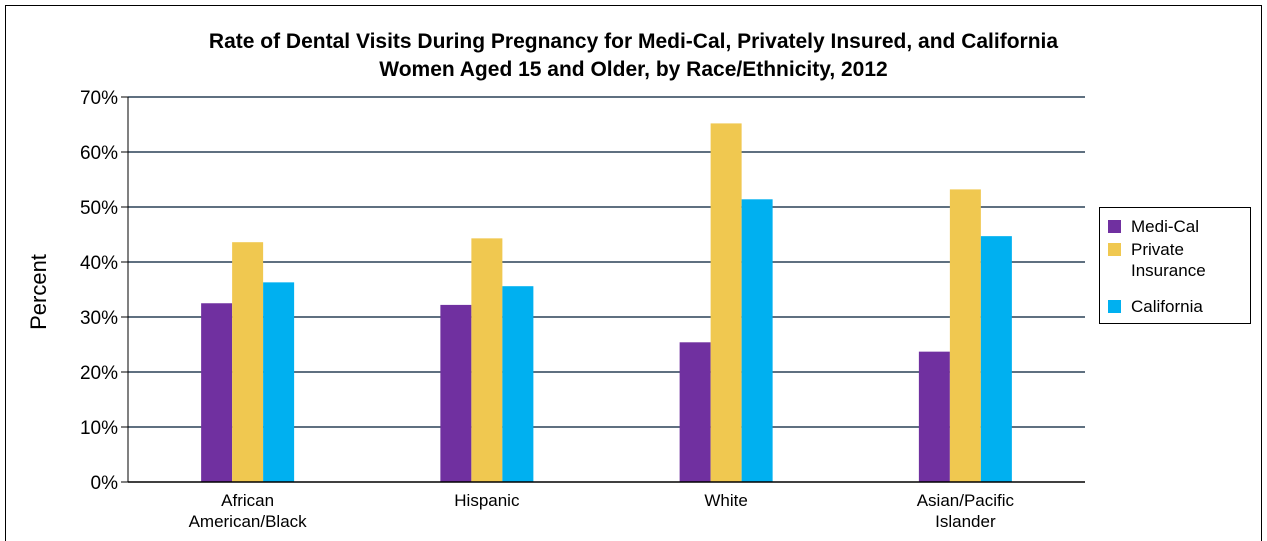 The image size is (1267, 541). I want to click on legend-swatch-california, so click(1114, 306).